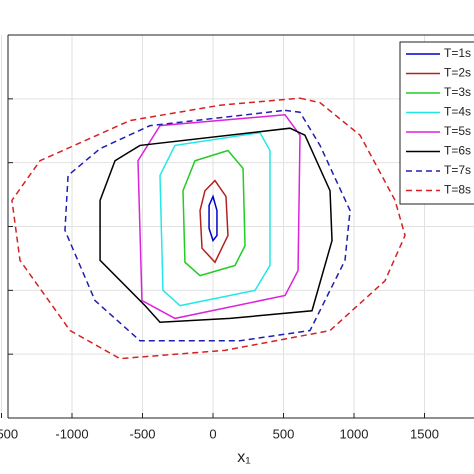 This screenshot has height=474, width=474. I want to click on legend-box, so click(436, 123).